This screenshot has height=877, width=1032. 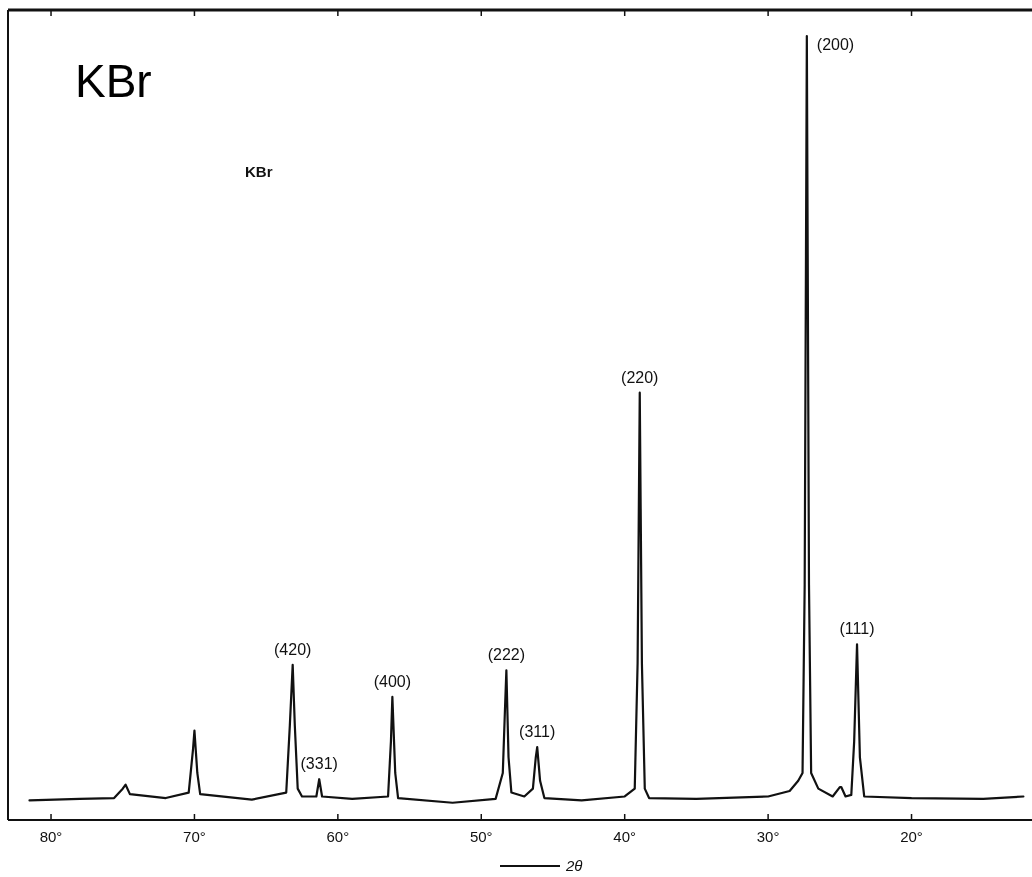 I want to click on x-tick-label: 40°, so click(x=625, y=836).